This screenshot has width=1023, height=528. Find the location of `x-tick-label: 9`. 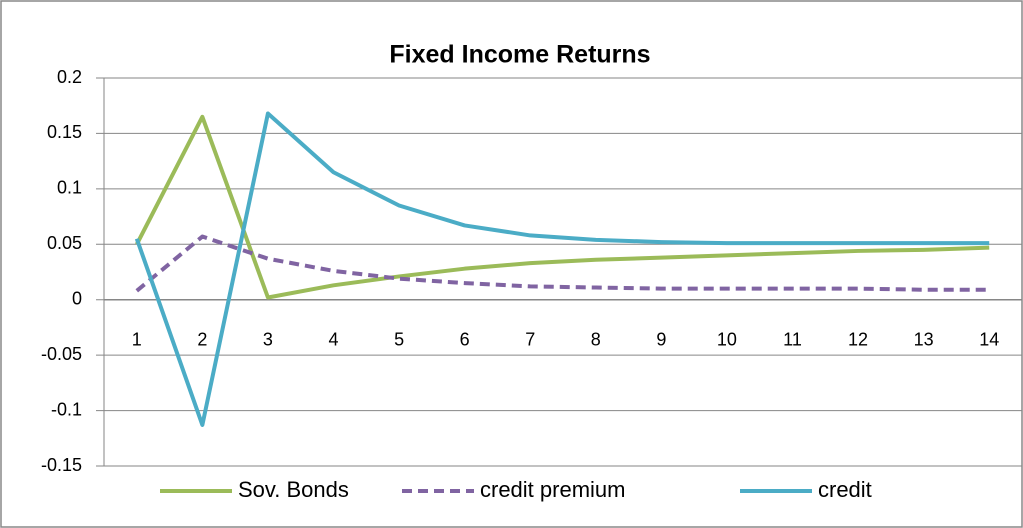

x-tick-label: 9 is located at coordinates (661, 339).